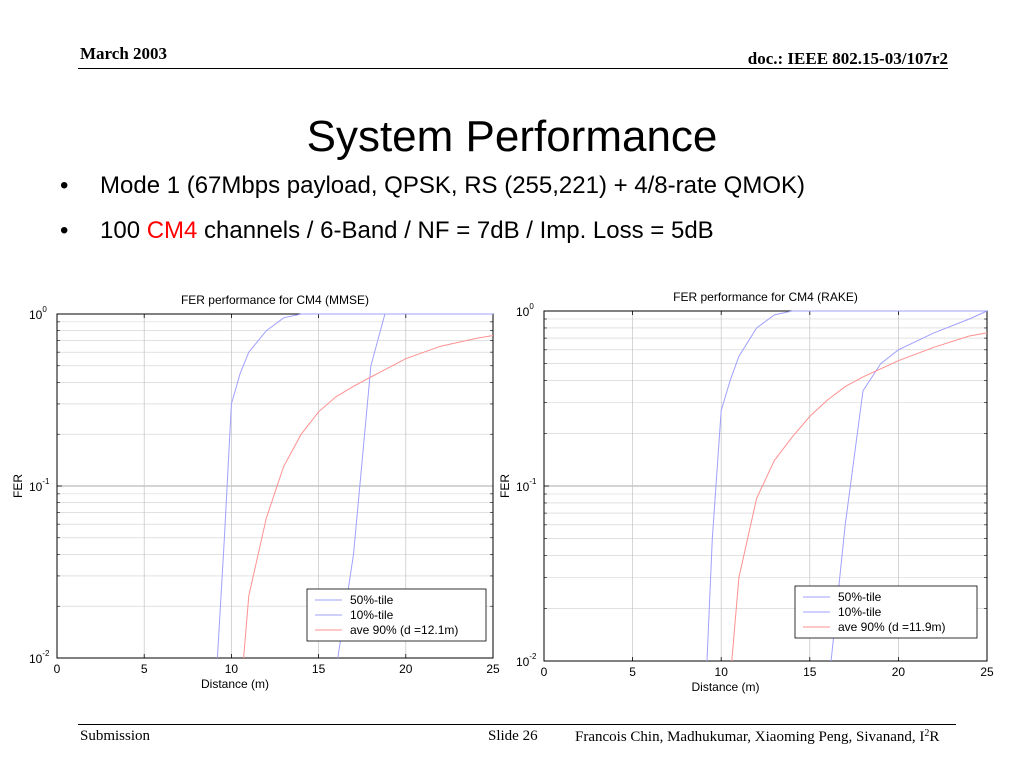 This screenshot has height=768, width=1024. I want to click on legend-label: ave 90% (d =12.1m), so click(404, 630).